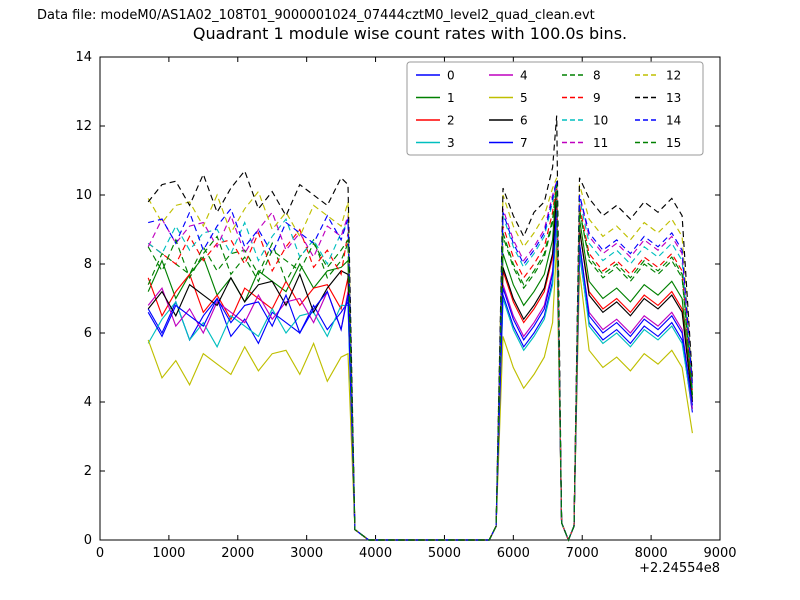 This screenshot has width=800, height=600. What do you see at coordinates (673, 98) in the screenshot?
I see `legend-label-13: 13` at bounding box center [673, 98].